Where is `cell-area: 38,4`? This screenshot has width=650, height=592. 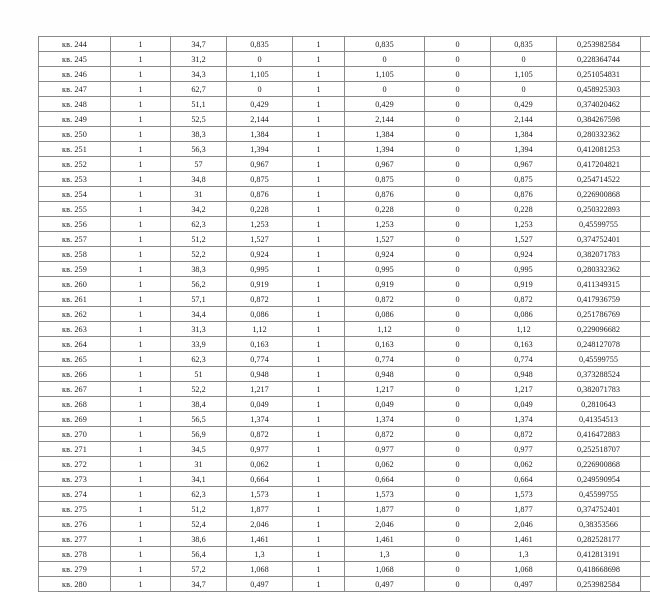 cell-area: 38,4 is located at coordinates (199, 404).